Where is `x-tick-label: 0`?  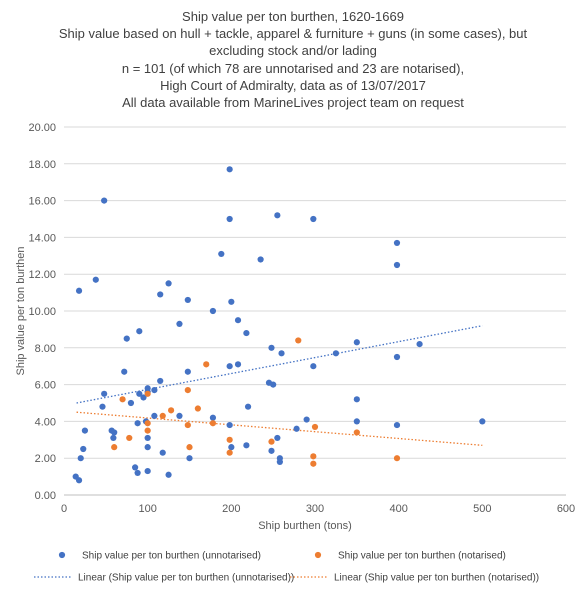
x-tick-label: 0 is located at coordinates (64, 509).